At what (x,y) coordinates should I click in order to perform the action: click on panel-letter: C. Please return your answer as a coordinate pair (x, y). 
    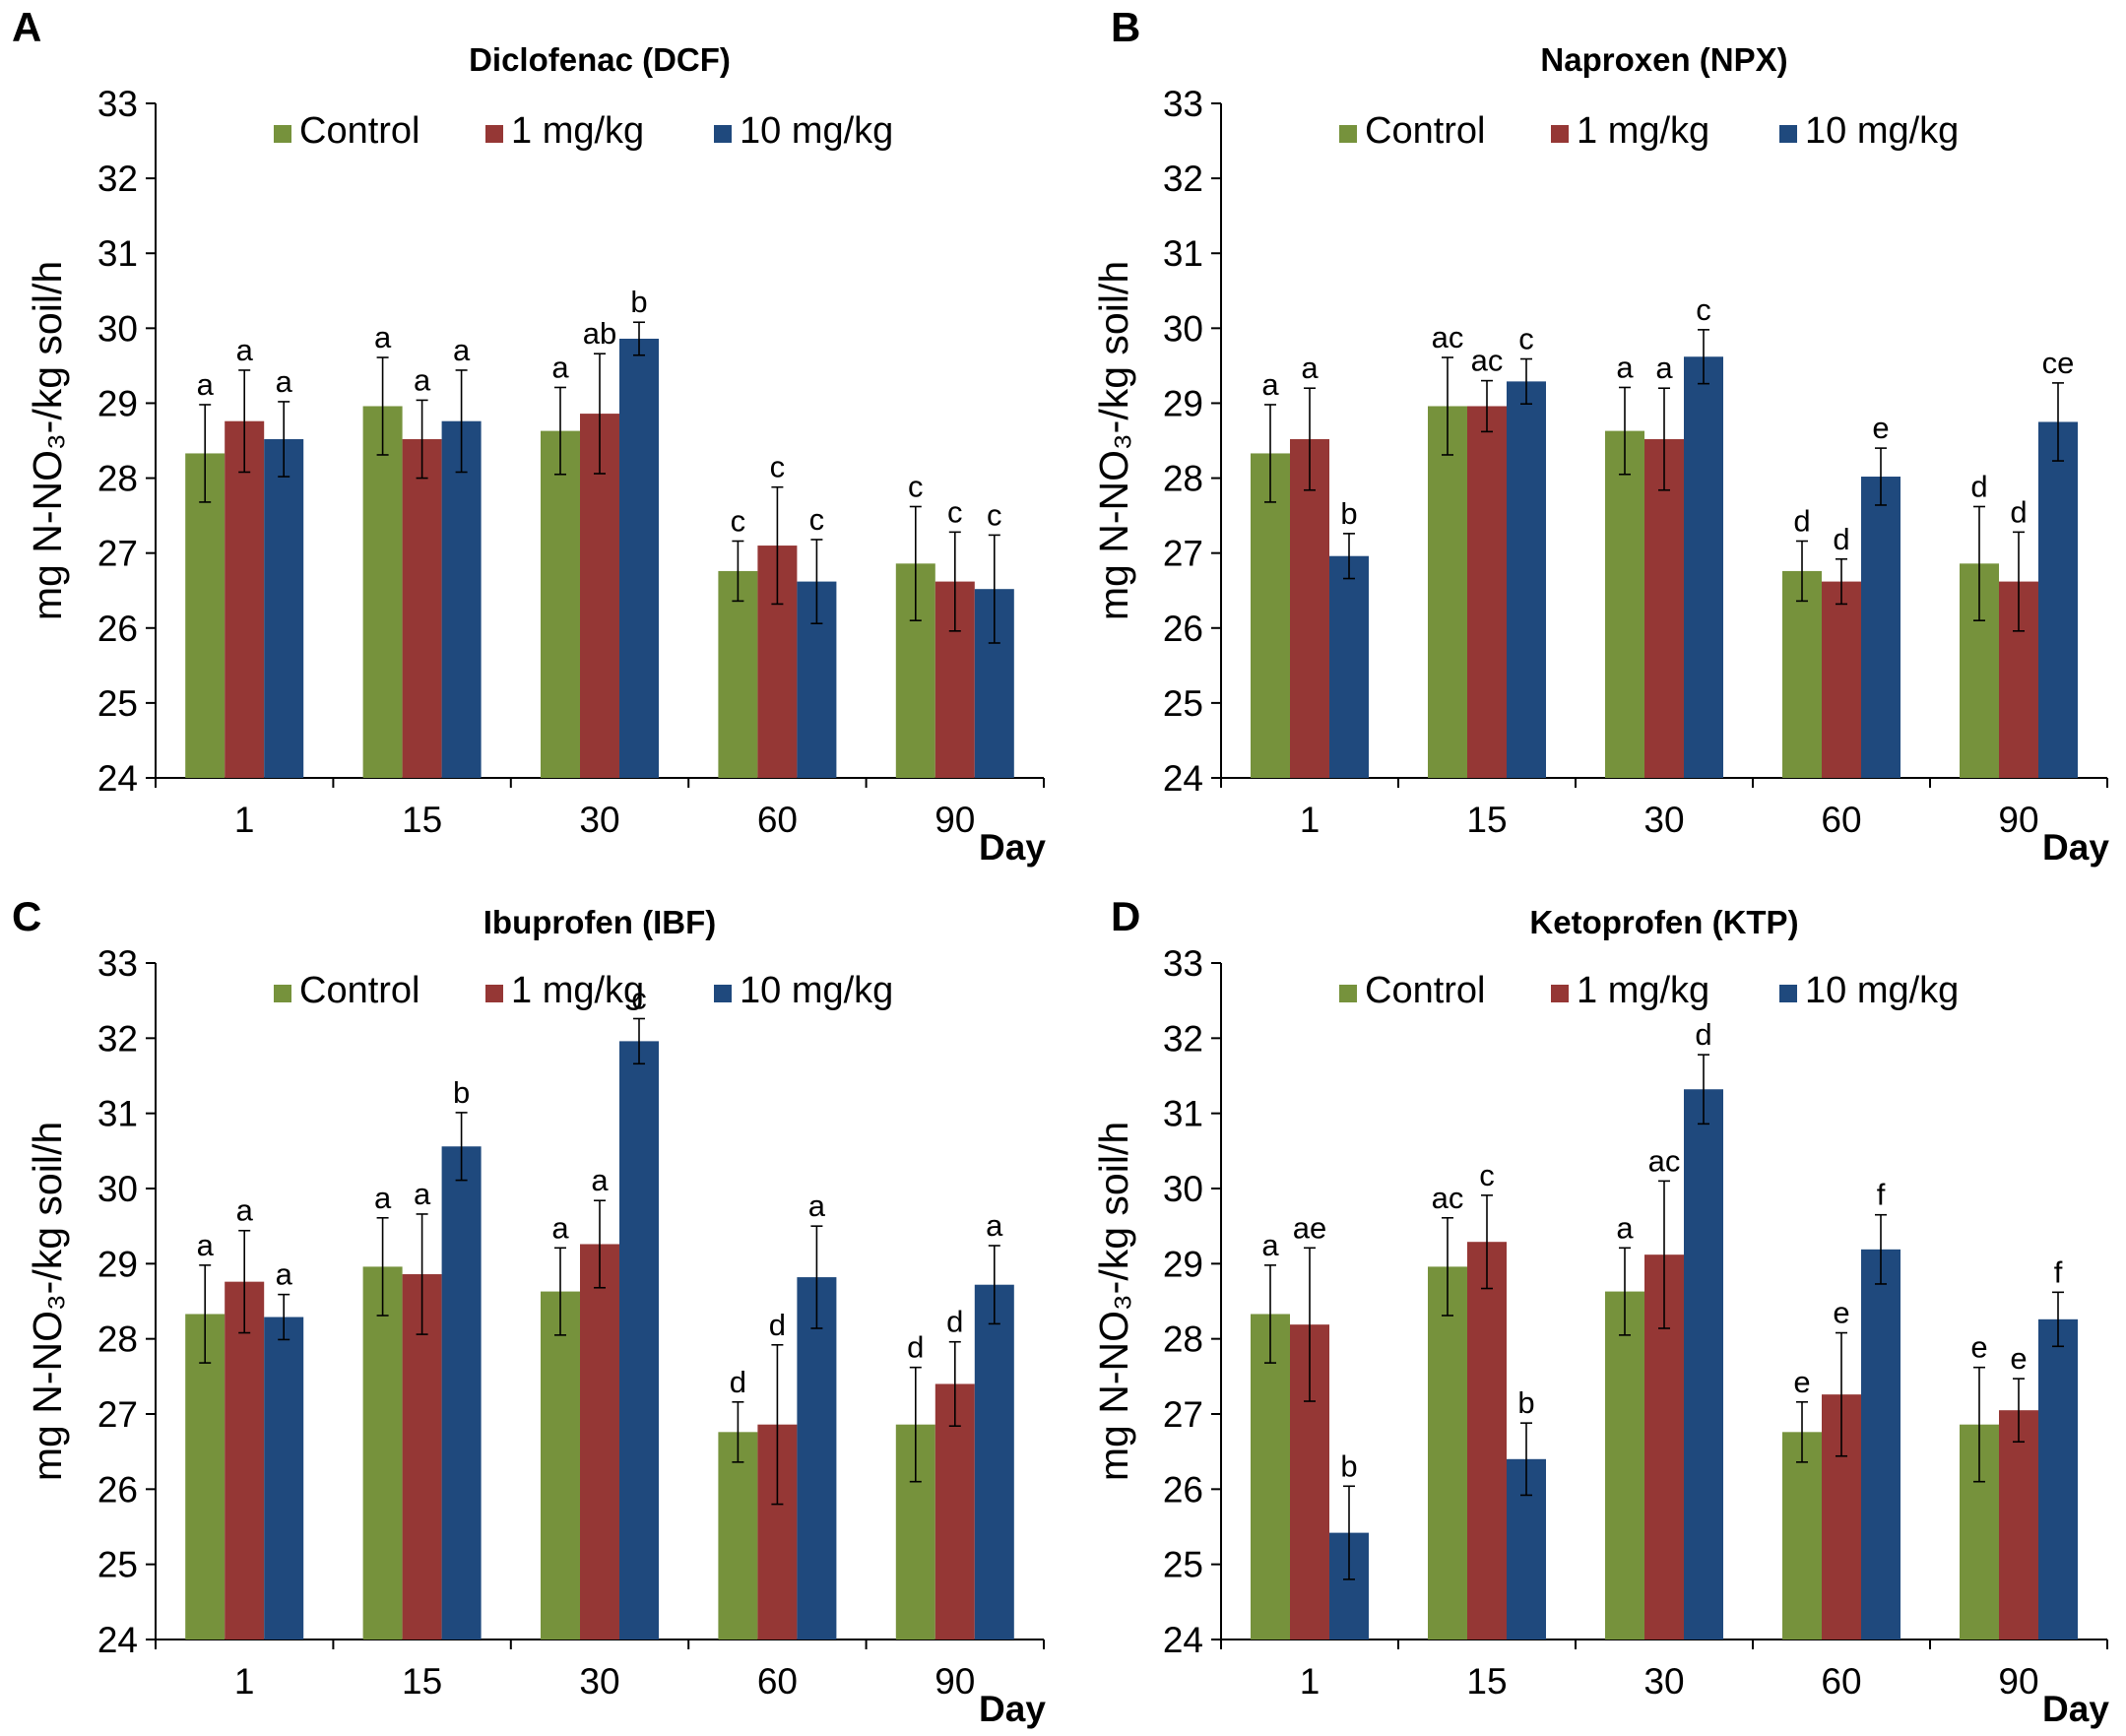
    Looking at the image, I should click on (26, 916).